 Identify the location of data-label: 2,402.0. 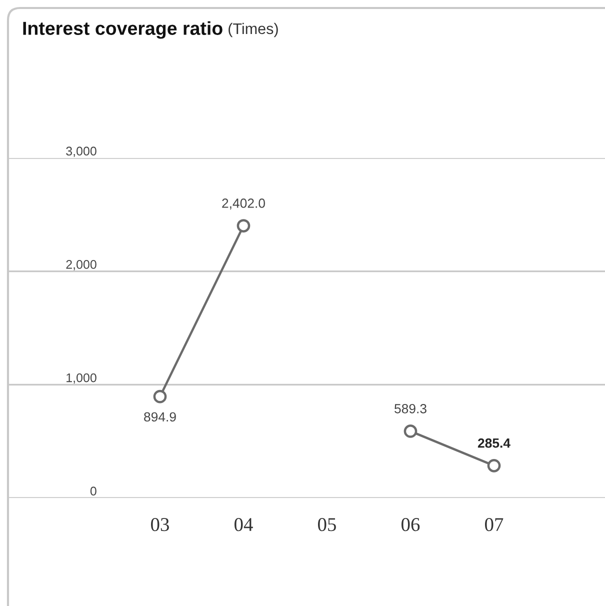
(243, 204).